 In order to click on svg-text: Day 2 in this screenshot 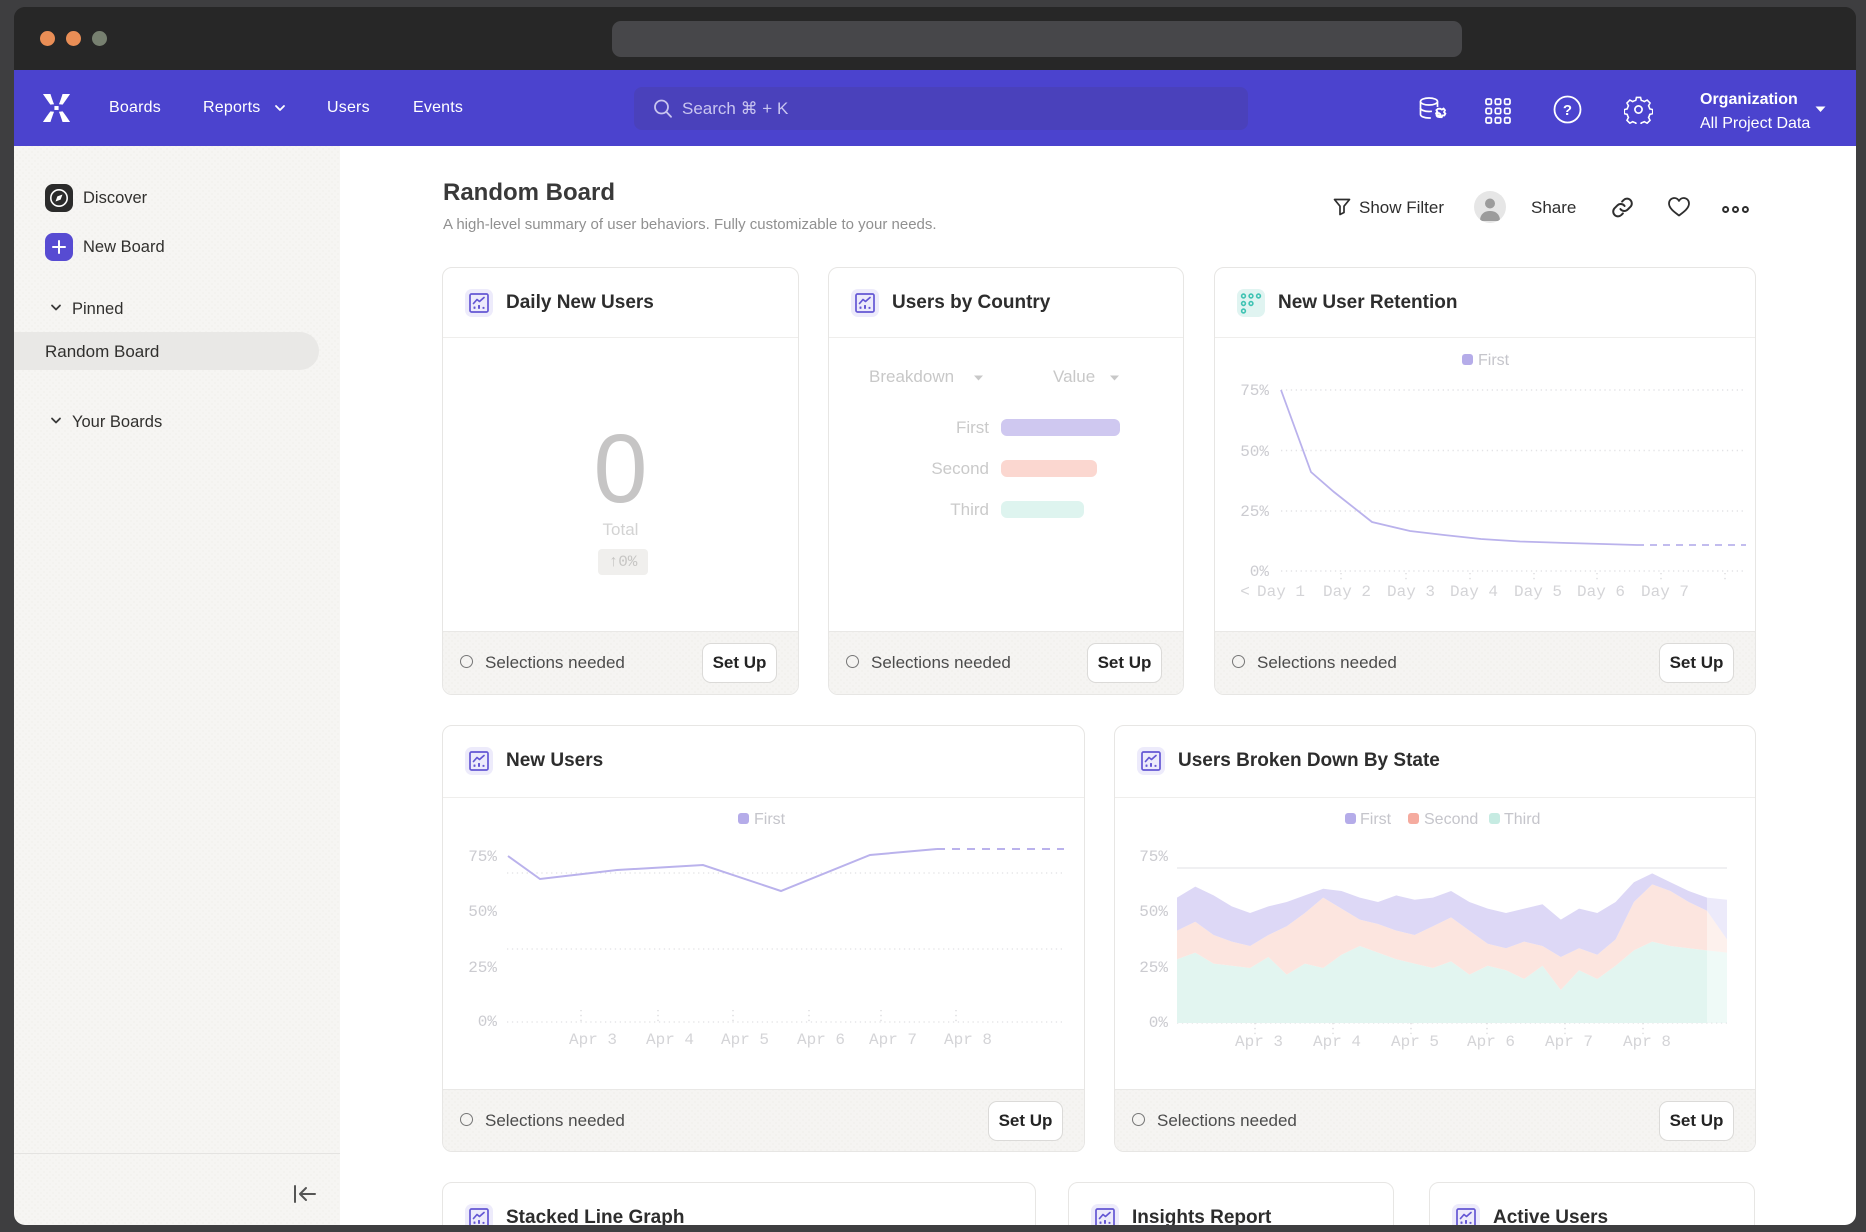, I will do `click(1347, 592)`.